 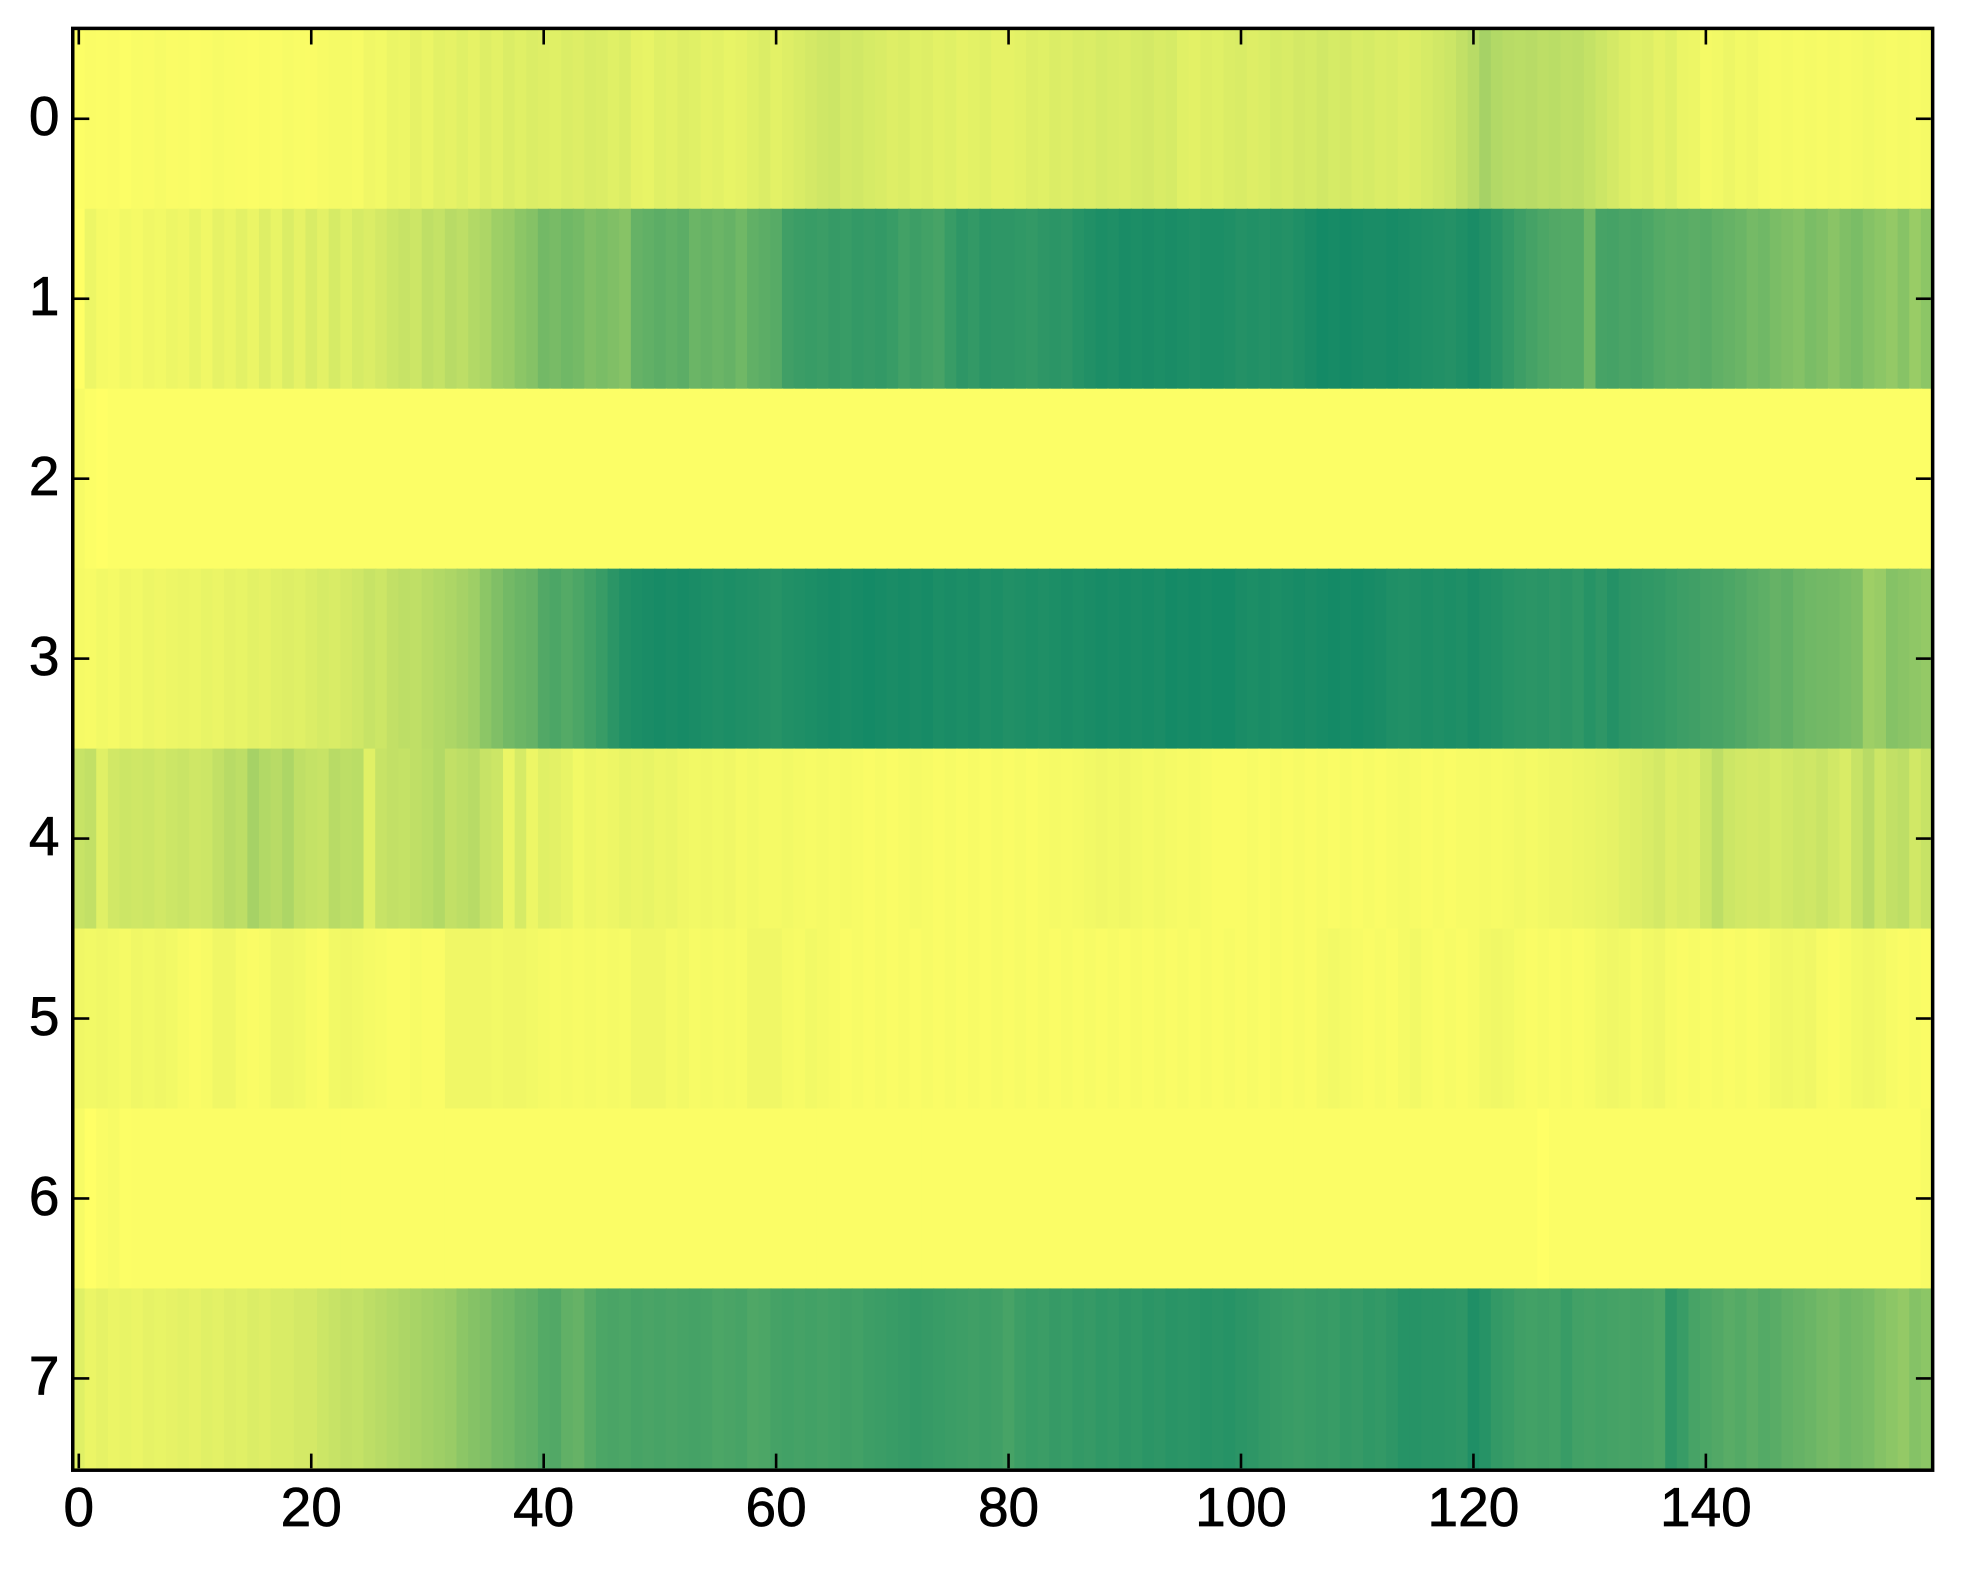 What do you see at coordinates (44, 1196) in the screenshot?
I see `svg-text: 6` at bounding box center [44, 1196].